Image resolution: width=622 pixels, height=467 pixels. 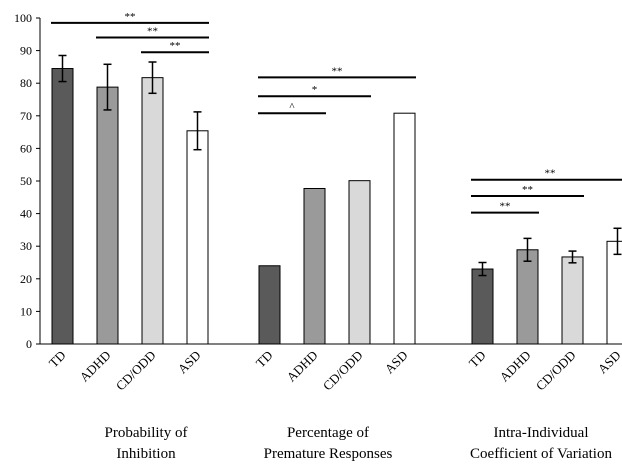 What do you see at coordinates (328, 454) in the screenshot?
I see `group-label-line: Premature Responses` at bounding box center [328, 454].